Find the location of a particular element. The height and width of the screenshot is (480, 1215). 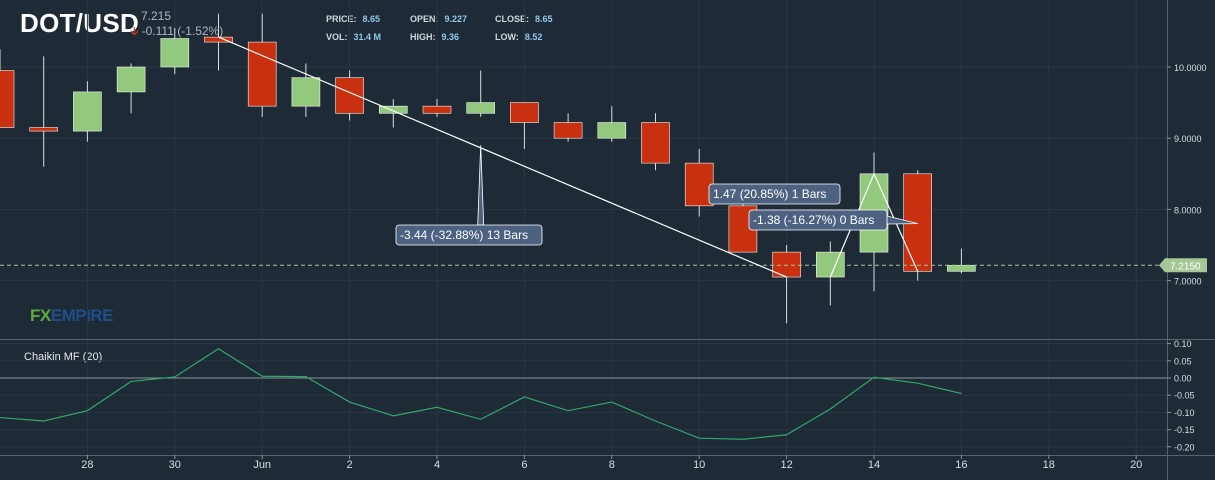

stat-price: PRICE: 8.65 is located at coordinates (353, 19).